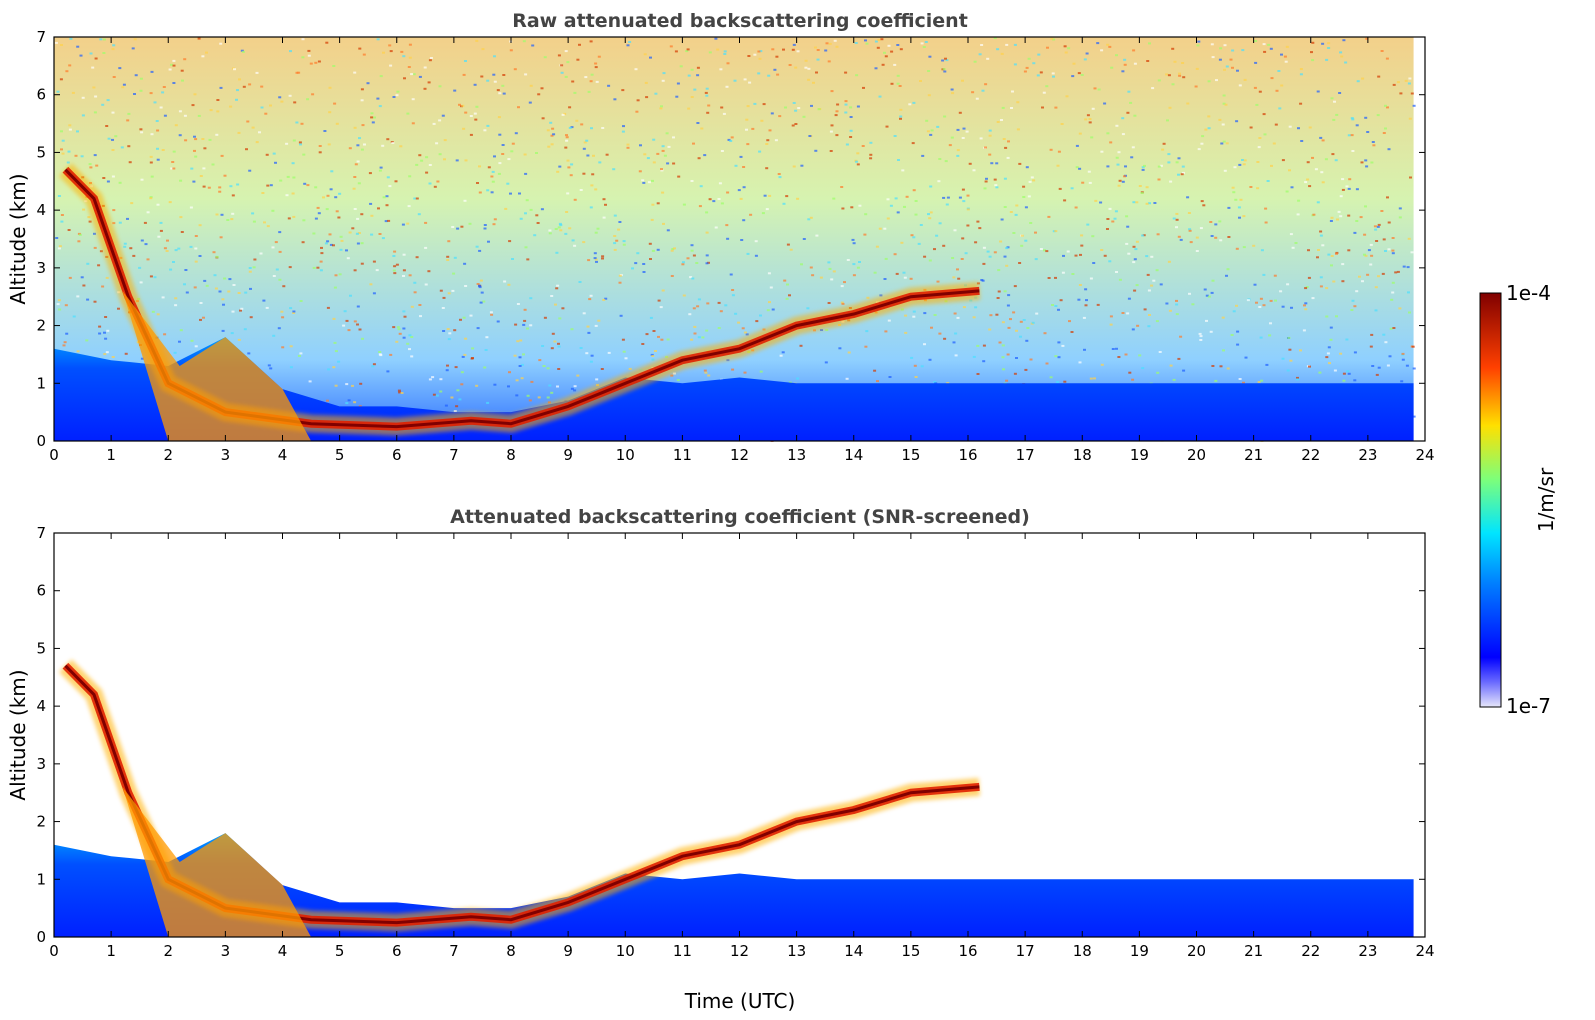 This screenshot has height=1020, width=1595. I want to click on panel-screened-ylabel: Altitude (km), so click(18, 734).